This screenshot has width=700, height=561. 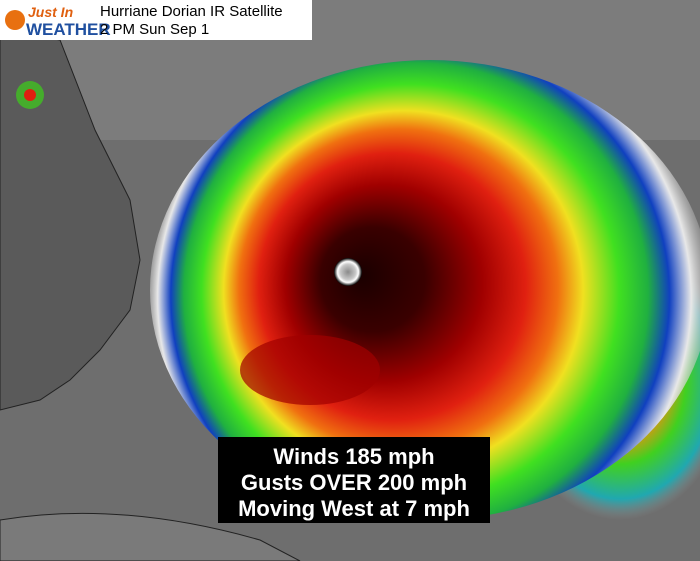 I want to click on header-title: Hurriane Dorian IR Satellite, so click(x=191, y=11).